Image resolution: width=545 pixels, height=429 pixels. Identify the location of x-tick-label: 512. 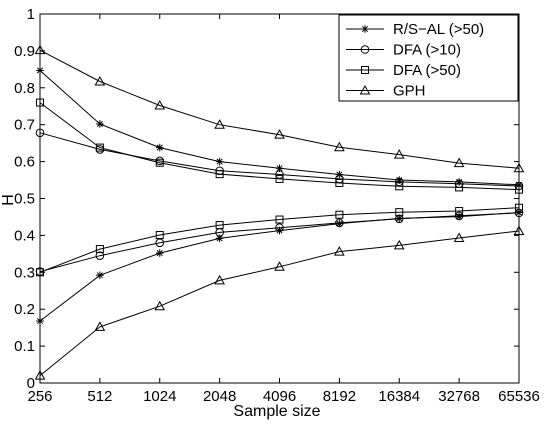
(99, 396).